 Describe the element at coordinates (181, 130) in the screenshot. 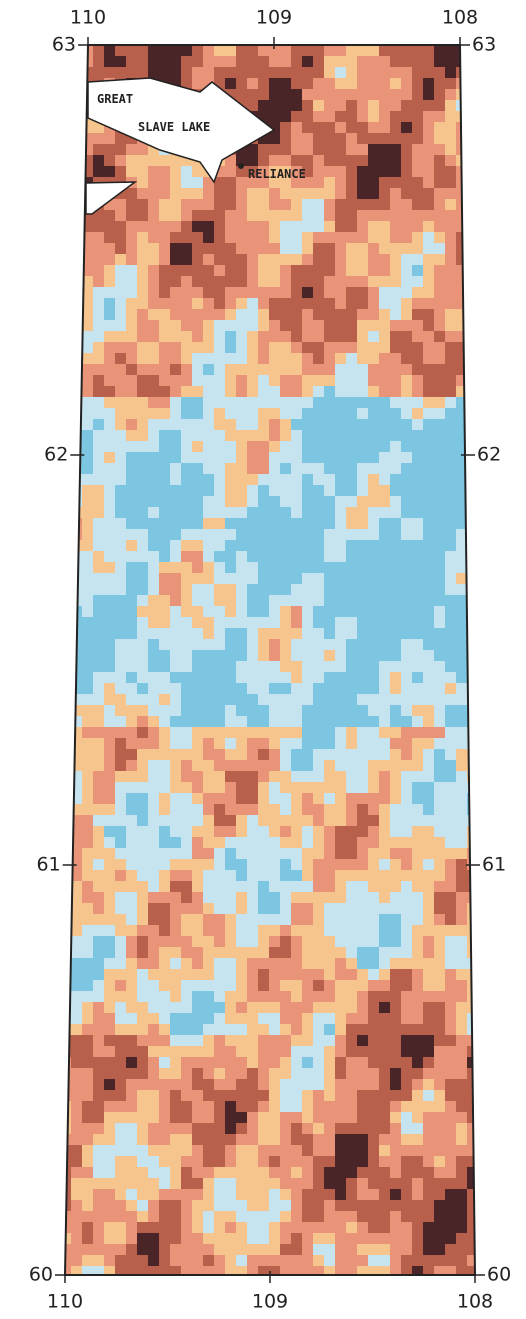

I see `lake-shape` at that location.